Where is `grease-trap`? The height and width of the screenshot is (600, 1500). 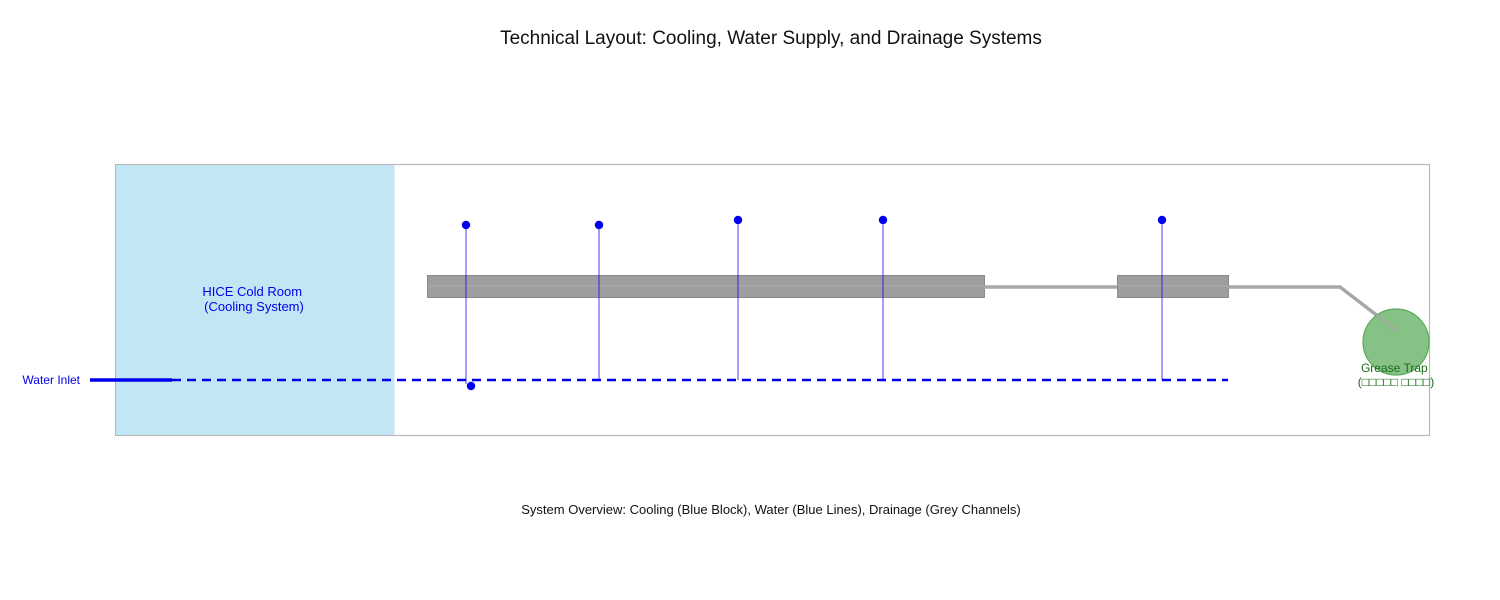
grease-trap is located at coordinates (1396, 342).